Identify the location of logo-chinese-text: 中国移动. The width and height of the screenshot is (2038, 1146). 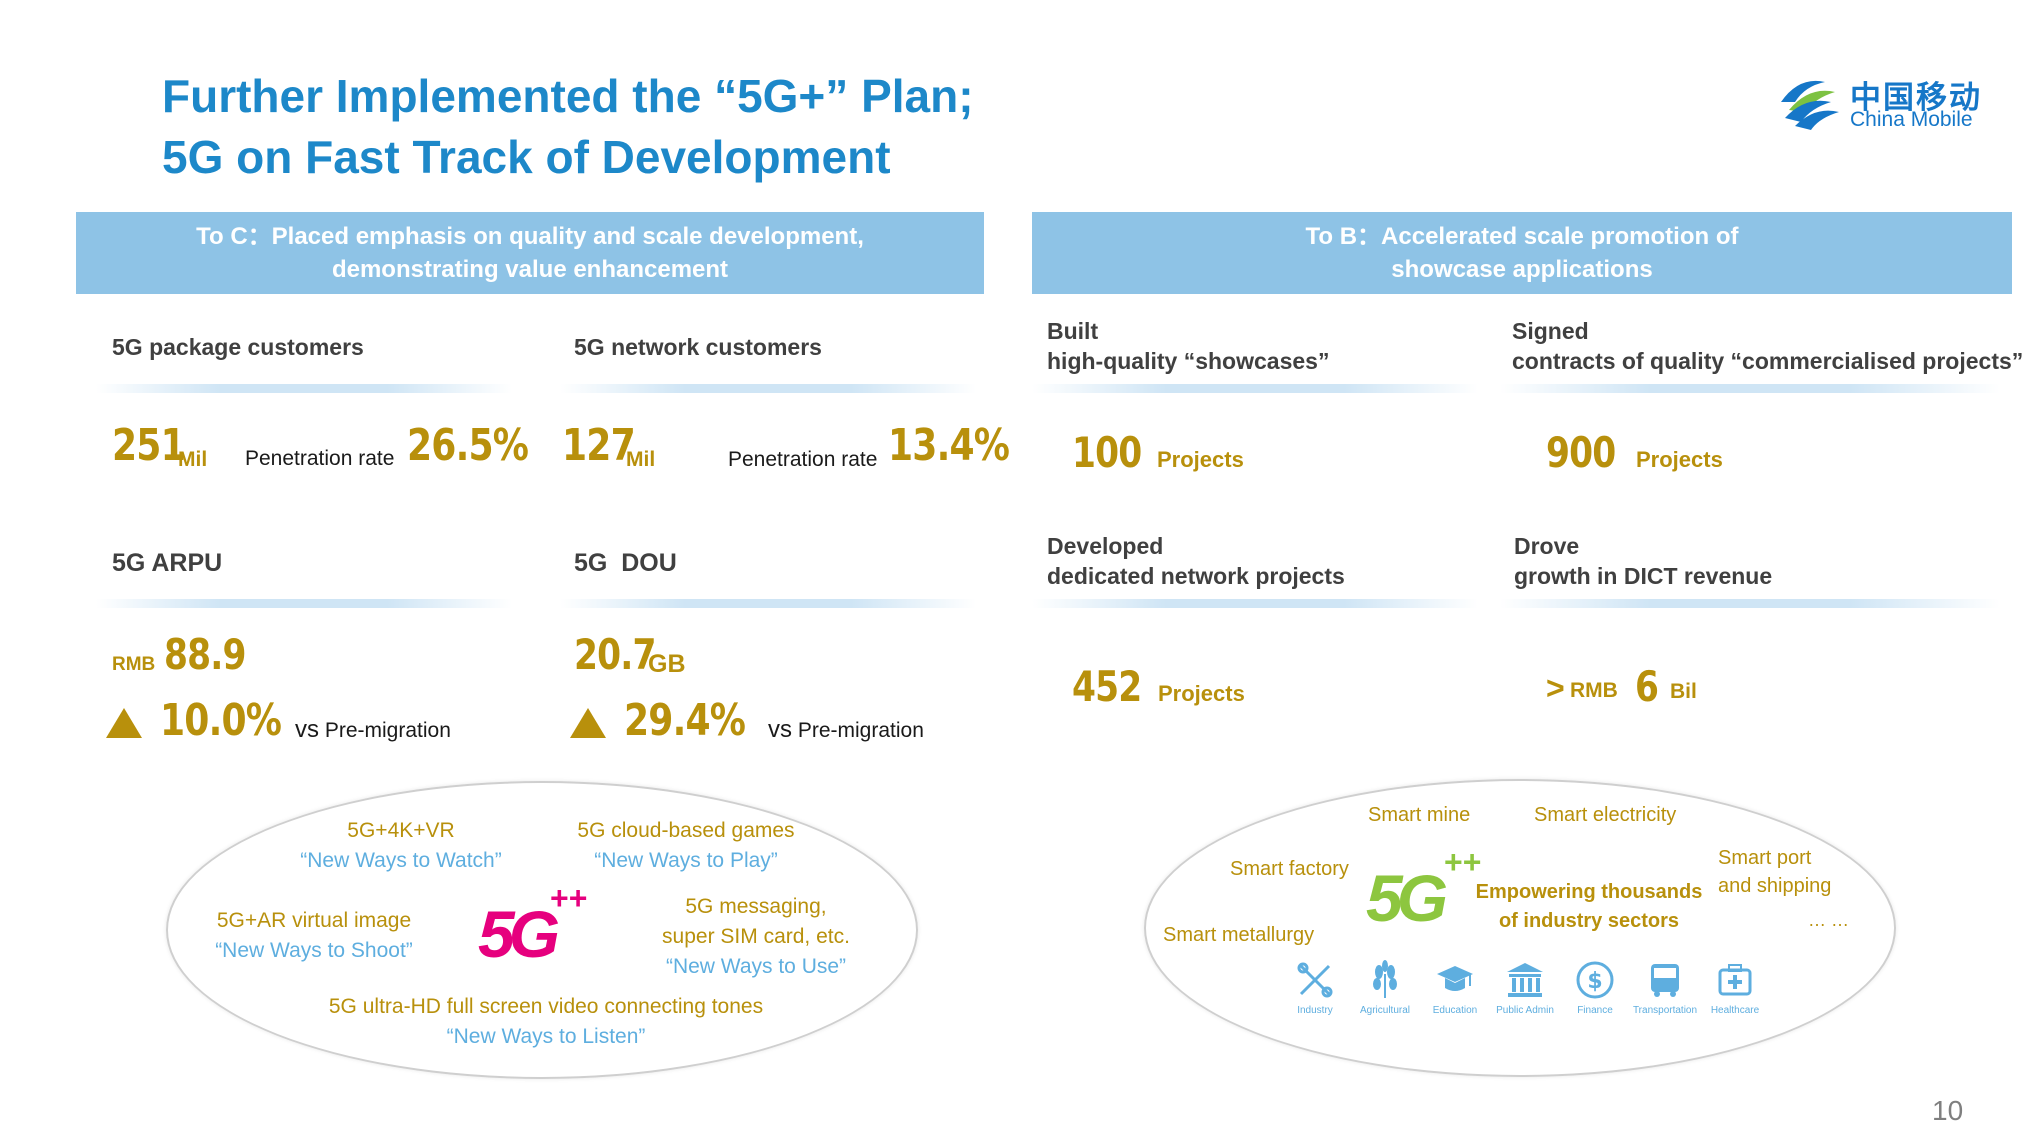
(1916, 97).